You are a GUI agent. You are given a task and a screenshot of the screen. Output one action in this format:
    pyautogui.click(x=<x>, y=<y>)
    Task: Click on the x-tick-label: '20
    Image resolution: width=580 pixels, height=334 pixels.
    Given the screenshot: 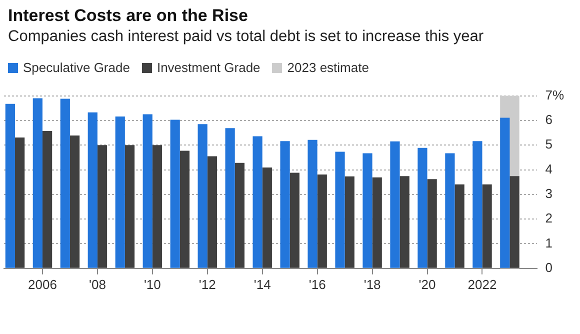 What is the action you would take?
    pyautogui.click(x=427, y=284)
    